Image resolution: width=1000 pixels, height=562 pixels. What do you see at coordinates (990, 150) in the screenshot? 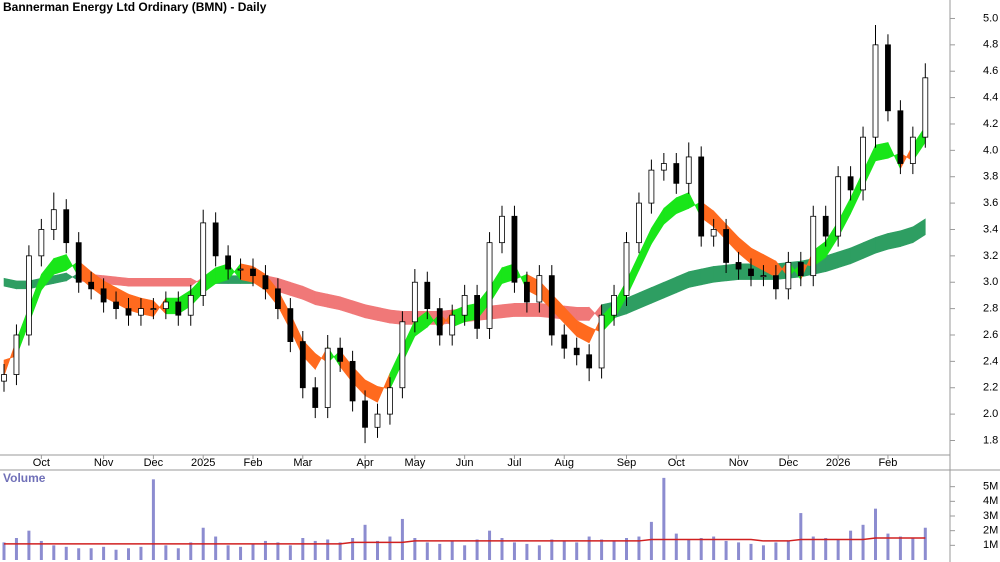
I see `y-tick-label: 4.0` at bounding box center [990, 150].